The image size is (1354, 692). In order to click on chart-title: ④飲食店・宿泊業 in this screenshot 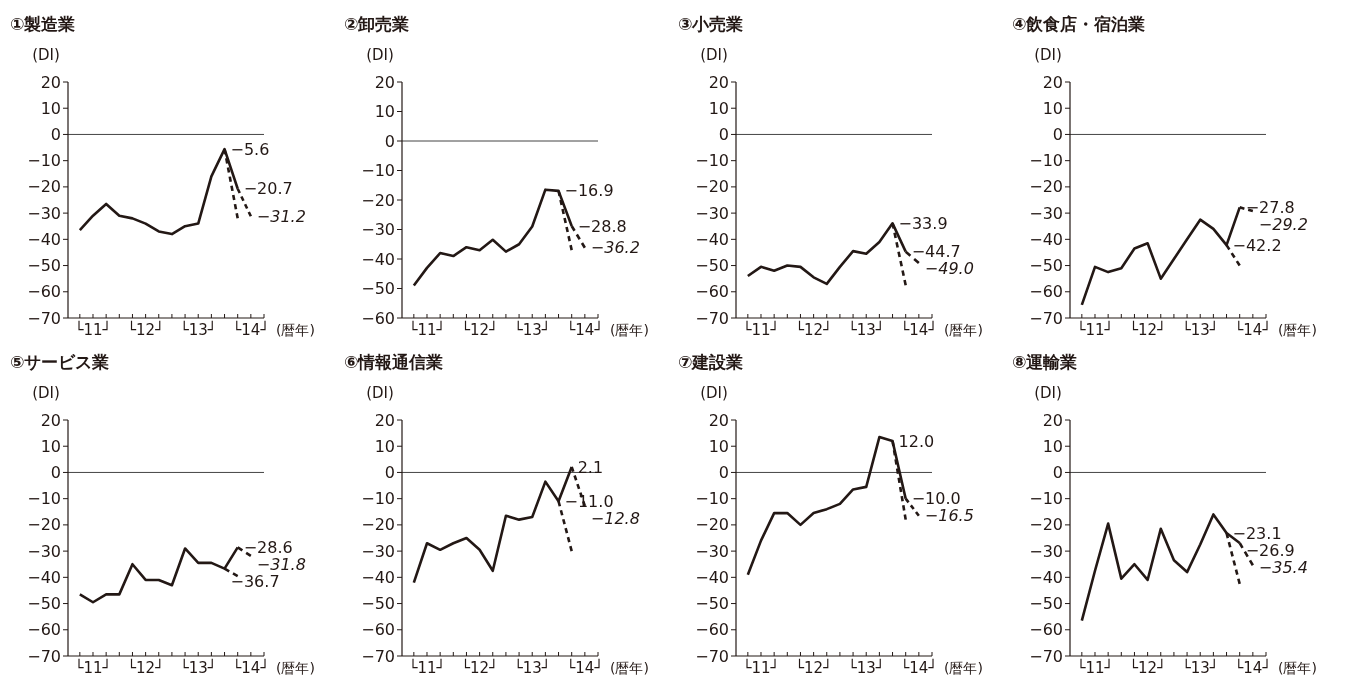, I will do `click(1079, 24)`.